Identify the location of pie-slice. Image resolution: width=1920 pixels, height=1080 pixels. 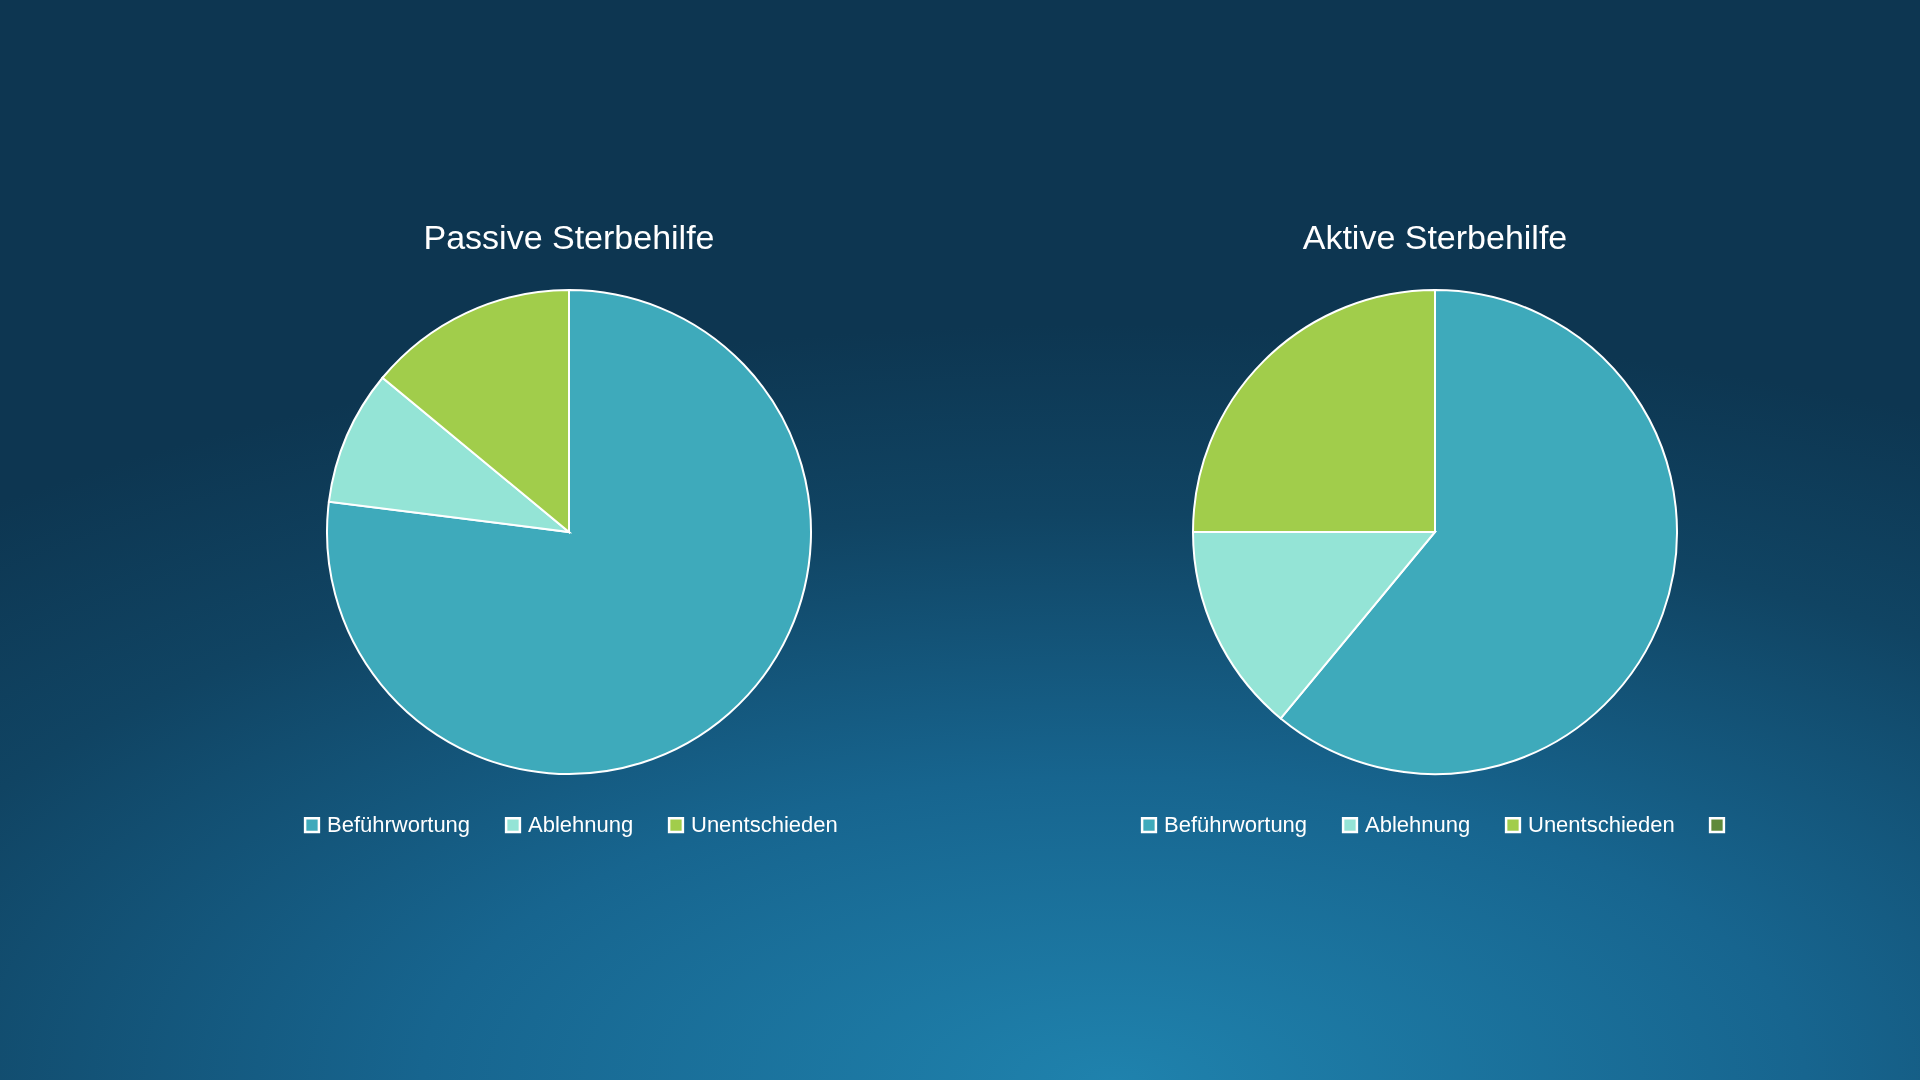
(569, 532).